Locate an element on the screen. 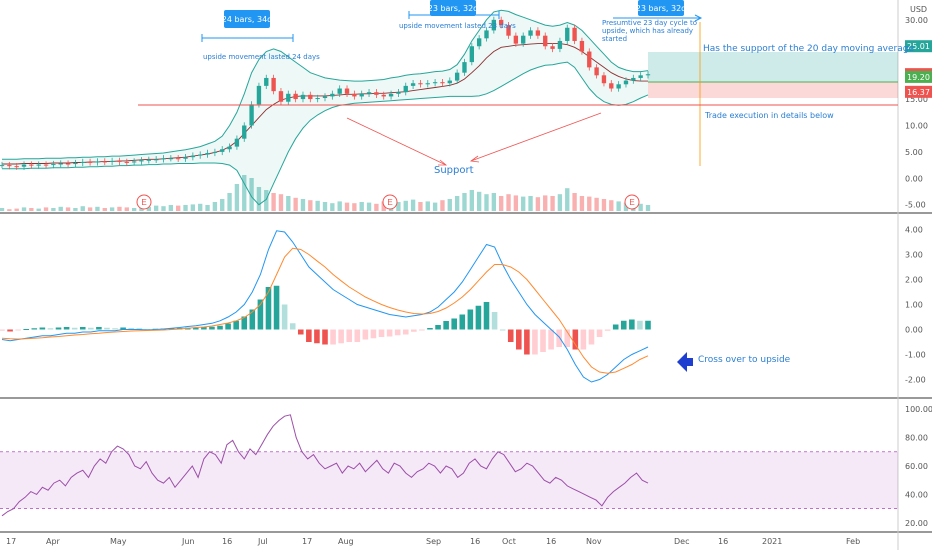 The image size is (932, 550). price-tick-label: 30.00 is located at coordinates (916, 20).